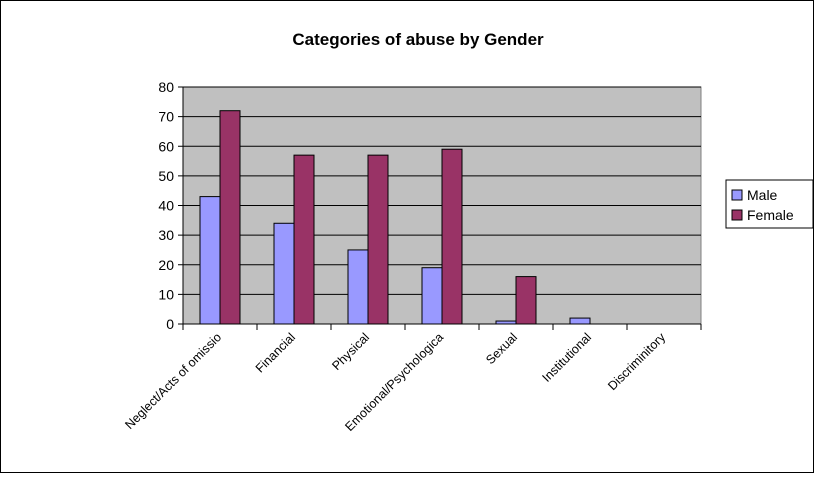  I want to click on chart-title: Categories of abuse by Gender, so click(418, 39).